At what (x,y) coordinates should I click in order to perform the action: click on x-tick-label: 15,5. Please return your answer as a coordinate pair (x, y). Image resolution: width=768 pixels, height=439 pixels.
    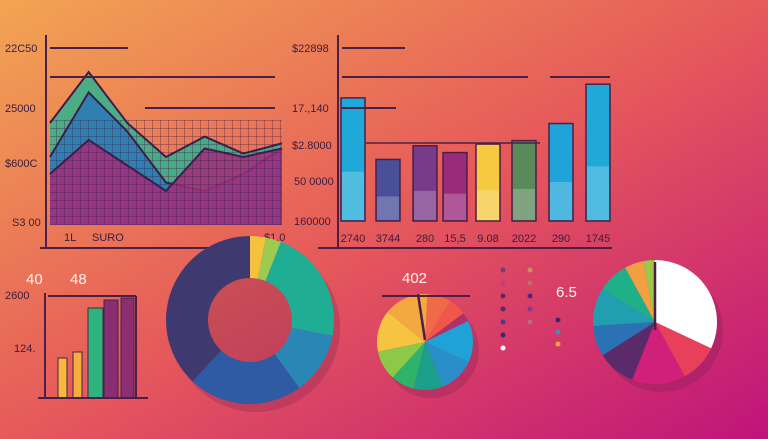
    Looking at the image, I should click on (454, 239).